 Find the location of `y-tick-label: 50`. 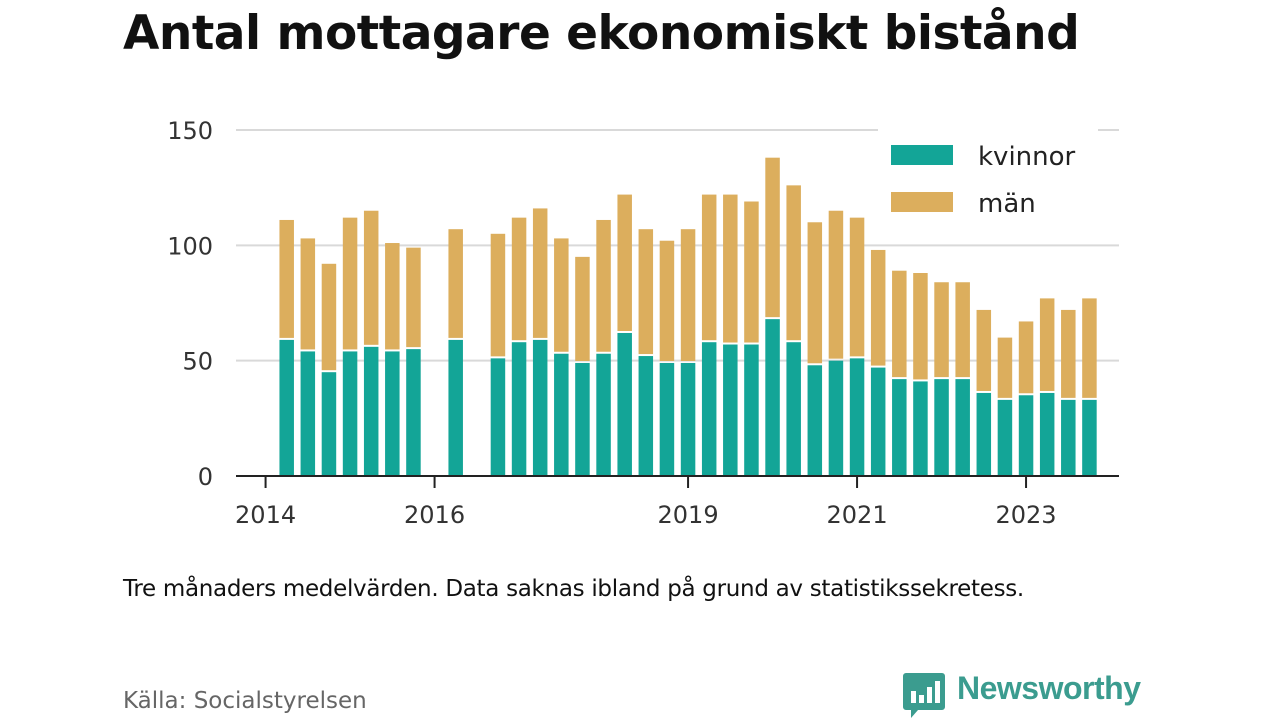

y-tick-label: 50 is located at coordinates (197, 362).